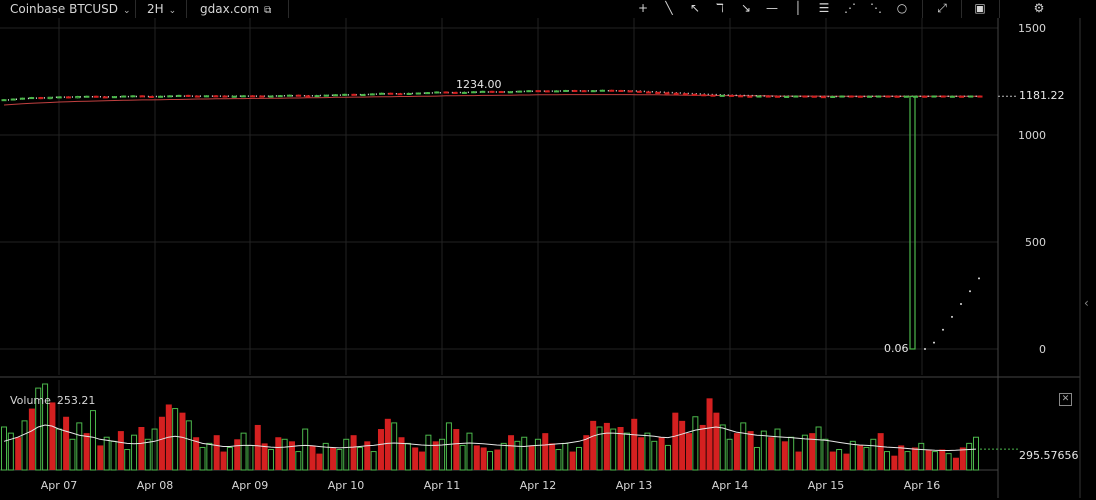  I want to click on horizontal-line-icon: —, so click(772, 8).